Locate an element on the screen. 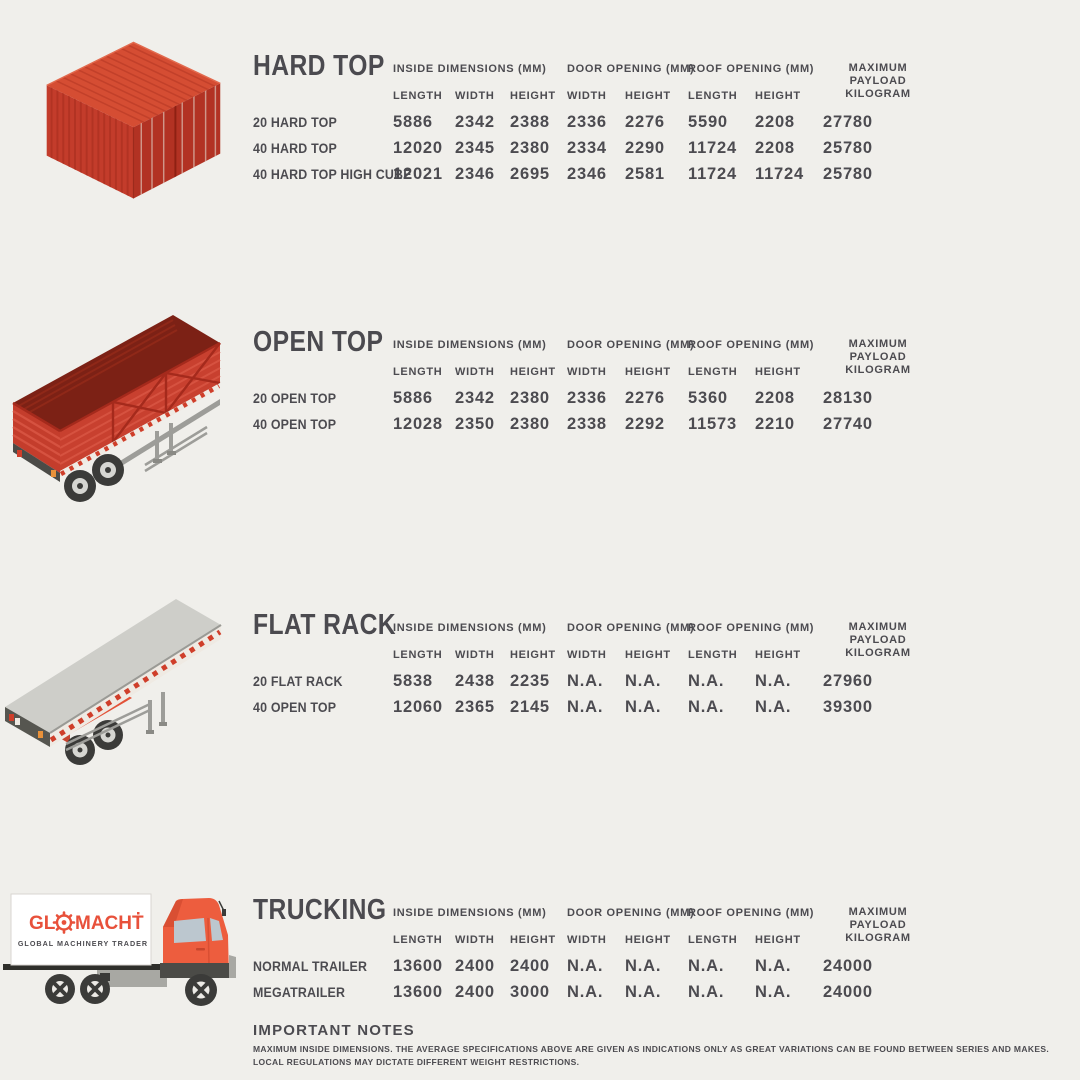  door-handle is located at coordinates (200, 949).